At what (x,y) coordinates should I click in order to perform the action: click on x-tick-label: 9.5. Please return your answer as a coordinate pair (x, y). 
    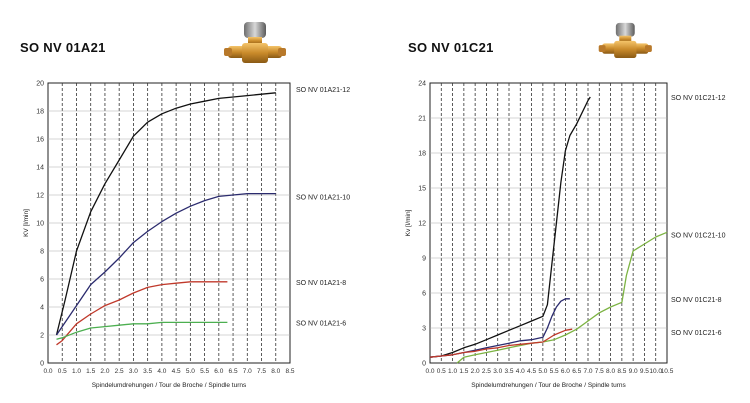
    Looking at the image, I should click on (644, 371).